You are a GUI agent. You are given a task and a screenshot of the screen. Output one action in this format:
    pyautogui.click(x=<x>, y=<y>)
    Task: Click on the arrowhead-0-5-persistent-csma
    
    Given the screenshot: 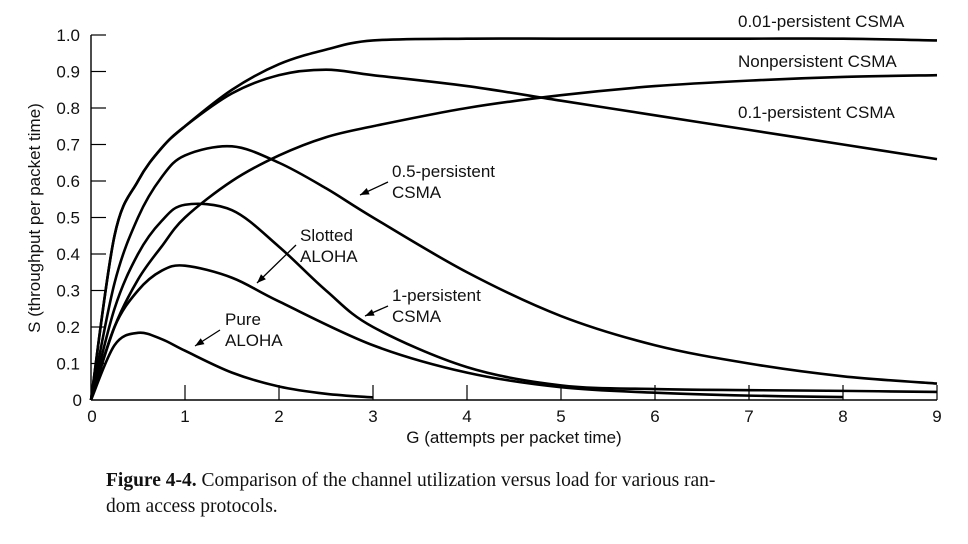 What is the action you would take?
    pyautogui.click(x=365, y=191)
    